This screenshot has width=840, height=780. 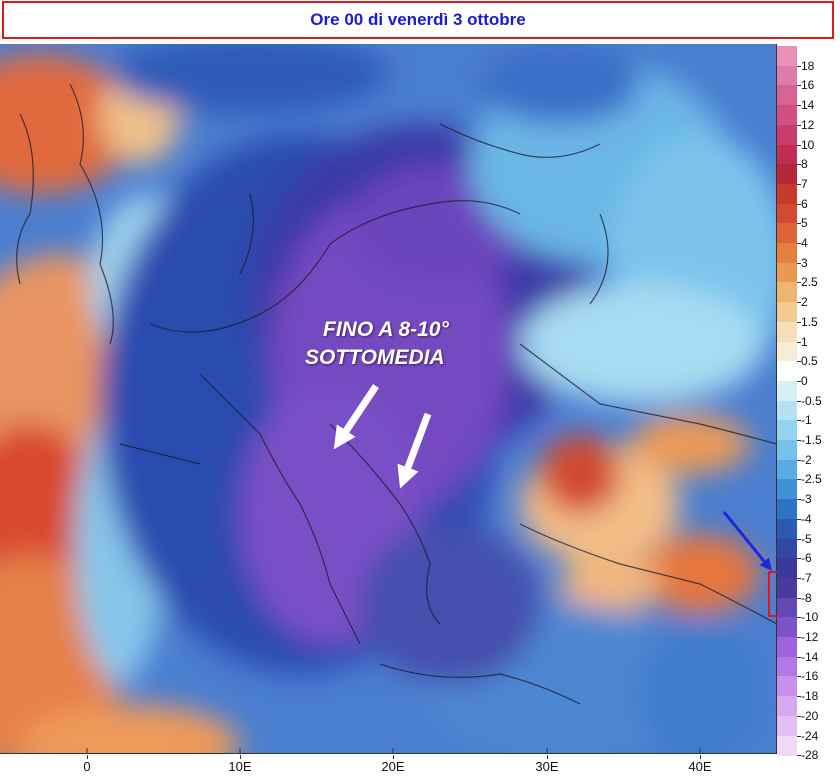 What do you see at coordinates (810, 696) in the screenshot?
I see `legend-label: -18` at bounding box center [810, 696].